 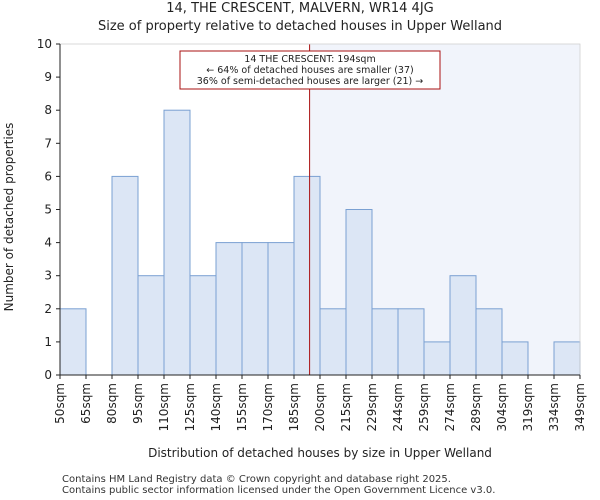 I want to click on x-tick-label-140sqm: 140sqm, so click(x=216, y=407).